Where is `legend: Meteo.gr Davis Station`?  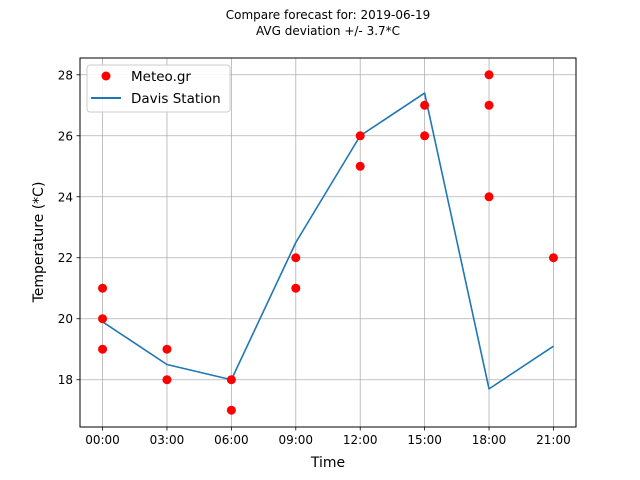 legend: Meteo.gr Davis Station is located at coordinates (158, 88).